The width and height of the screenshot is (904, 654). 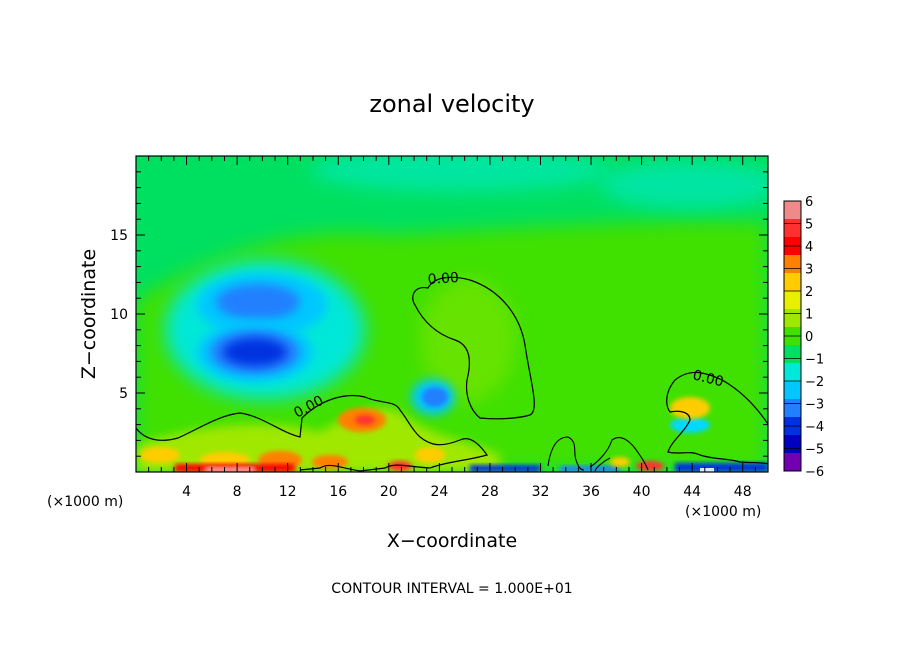 What do you see at coordinates (186, 492) in the screenshot?
I see `x-tick-label: 4` at bounding box center [186, 492].